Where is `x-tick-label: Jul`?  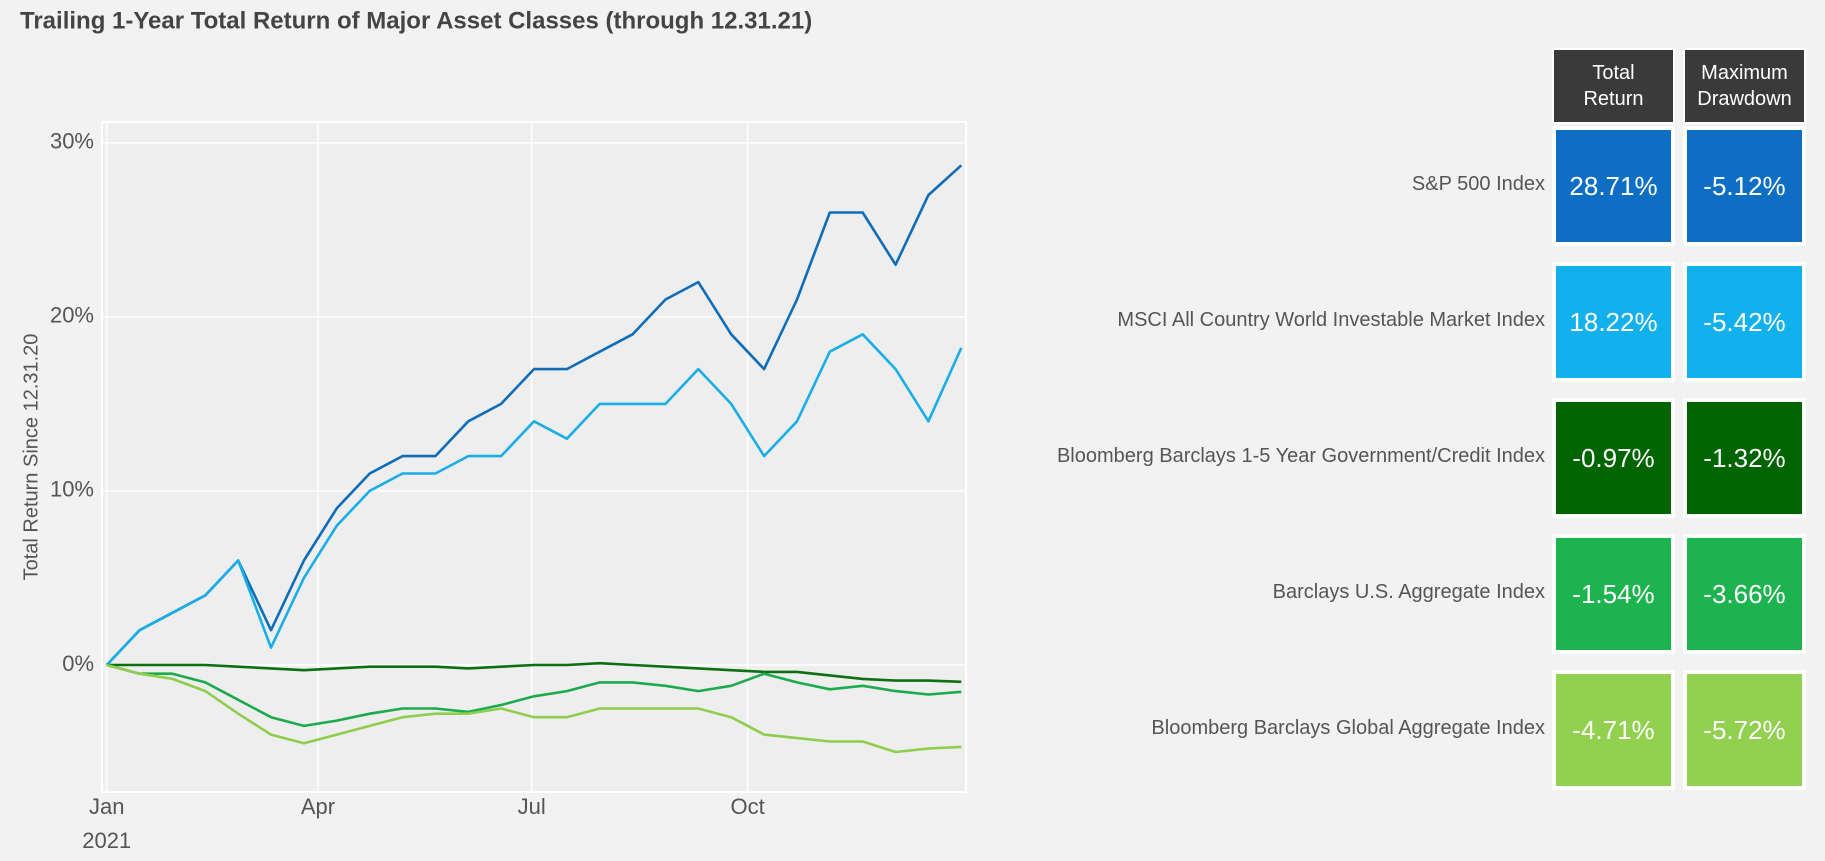 x-tick-label: Jul is located at coordinates (532, 806).